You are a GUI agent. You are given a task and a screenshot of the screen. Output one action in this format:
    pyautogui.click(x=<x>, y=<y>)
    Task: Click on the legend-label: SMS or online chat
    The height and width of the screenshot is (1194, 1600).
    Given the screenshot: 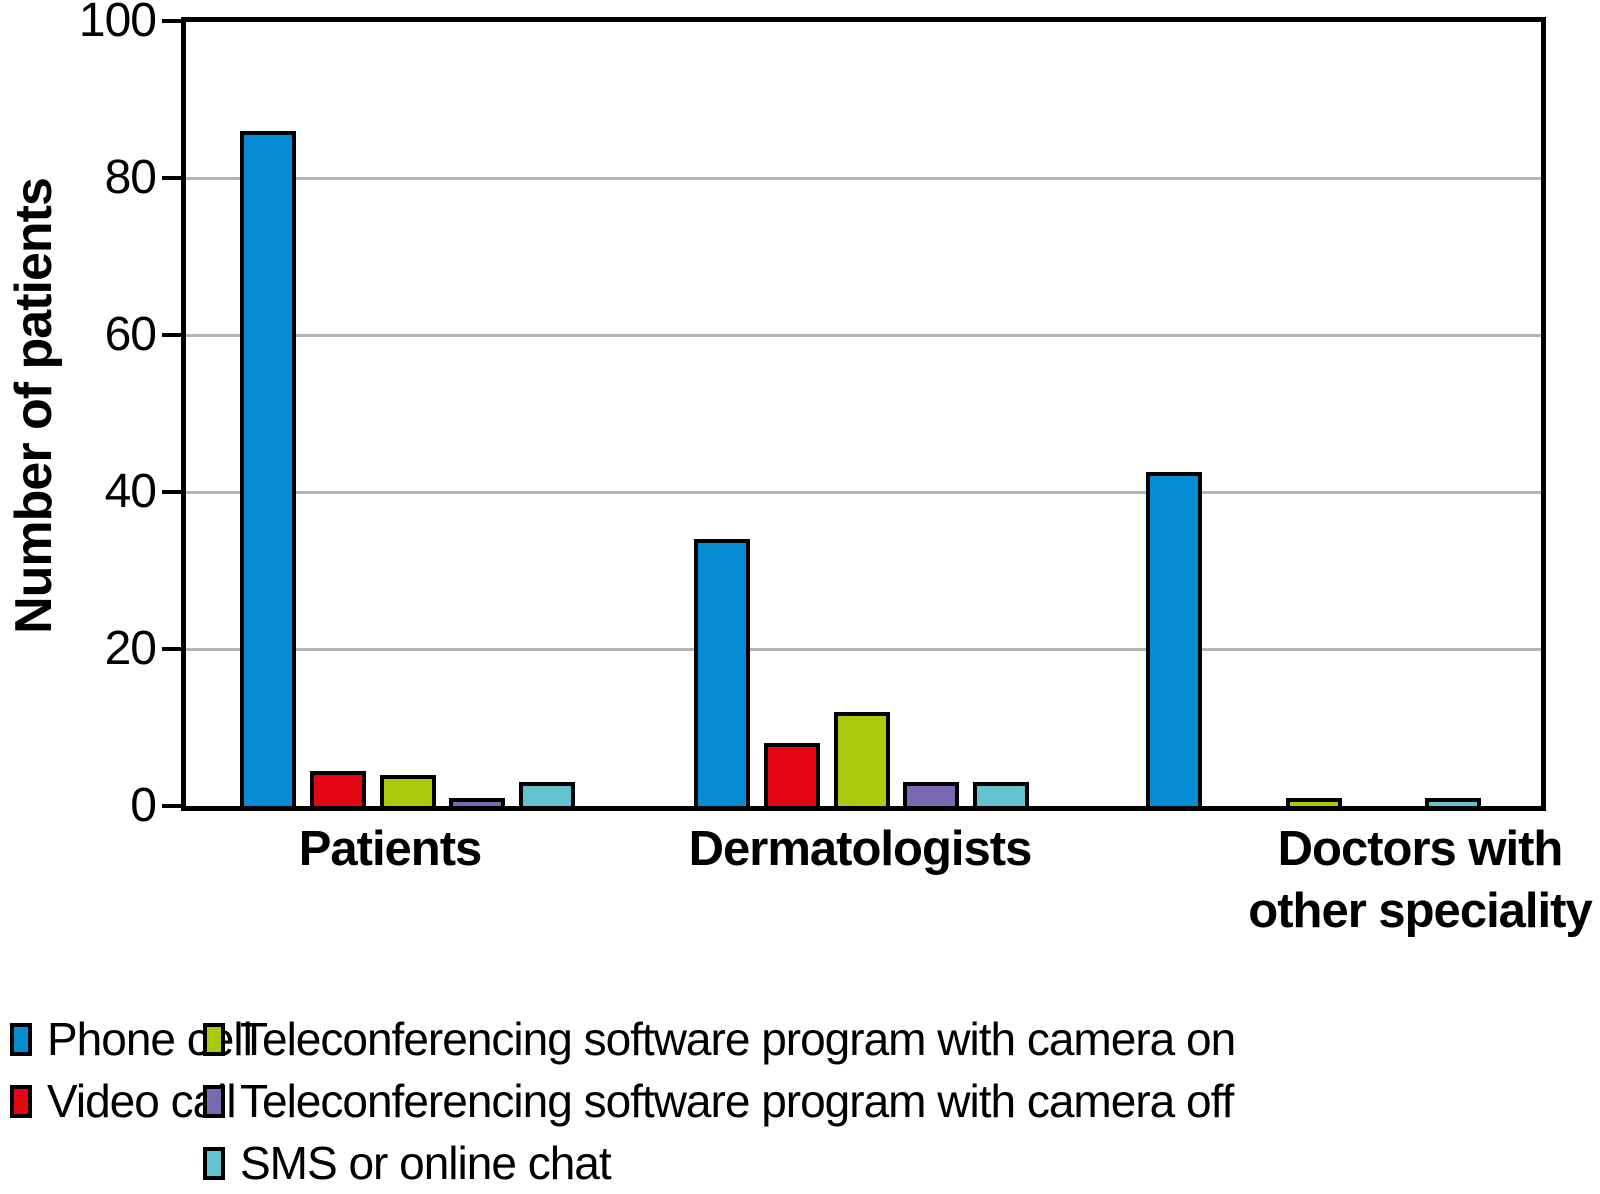 What is the action you would take?
    pyautogui.click(x=426, y=1163)
    